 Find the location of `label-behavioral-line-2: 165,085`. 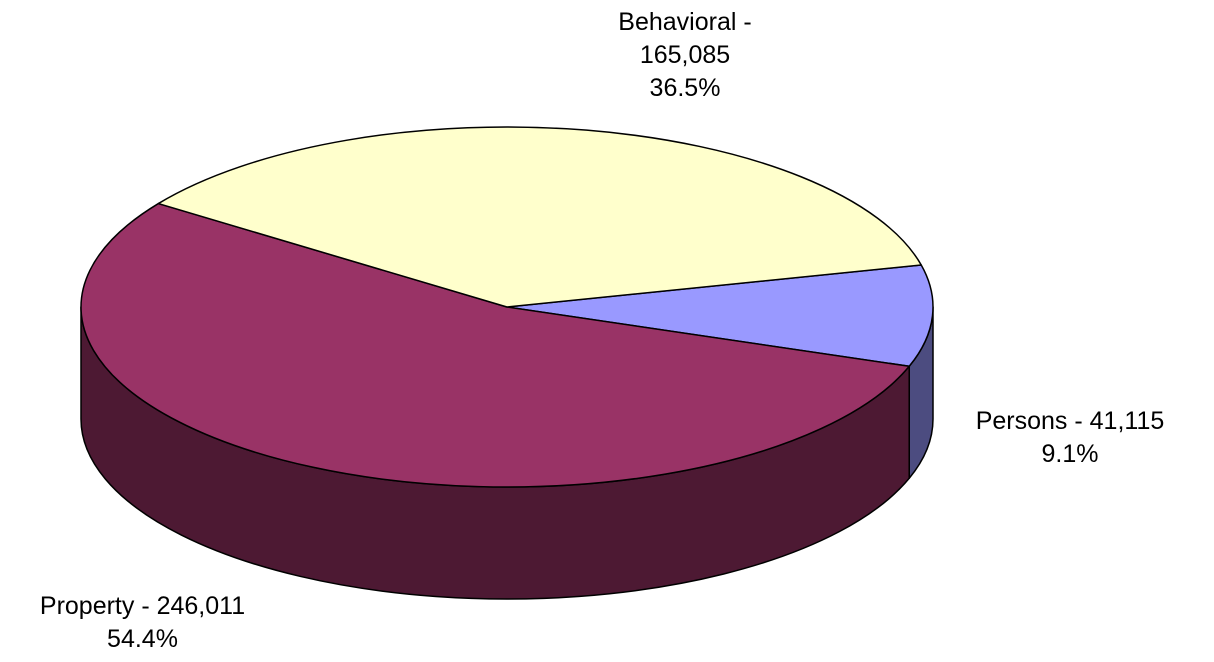

label-behavioral-line-2: 165,085 is located at coordinates (685, 55).